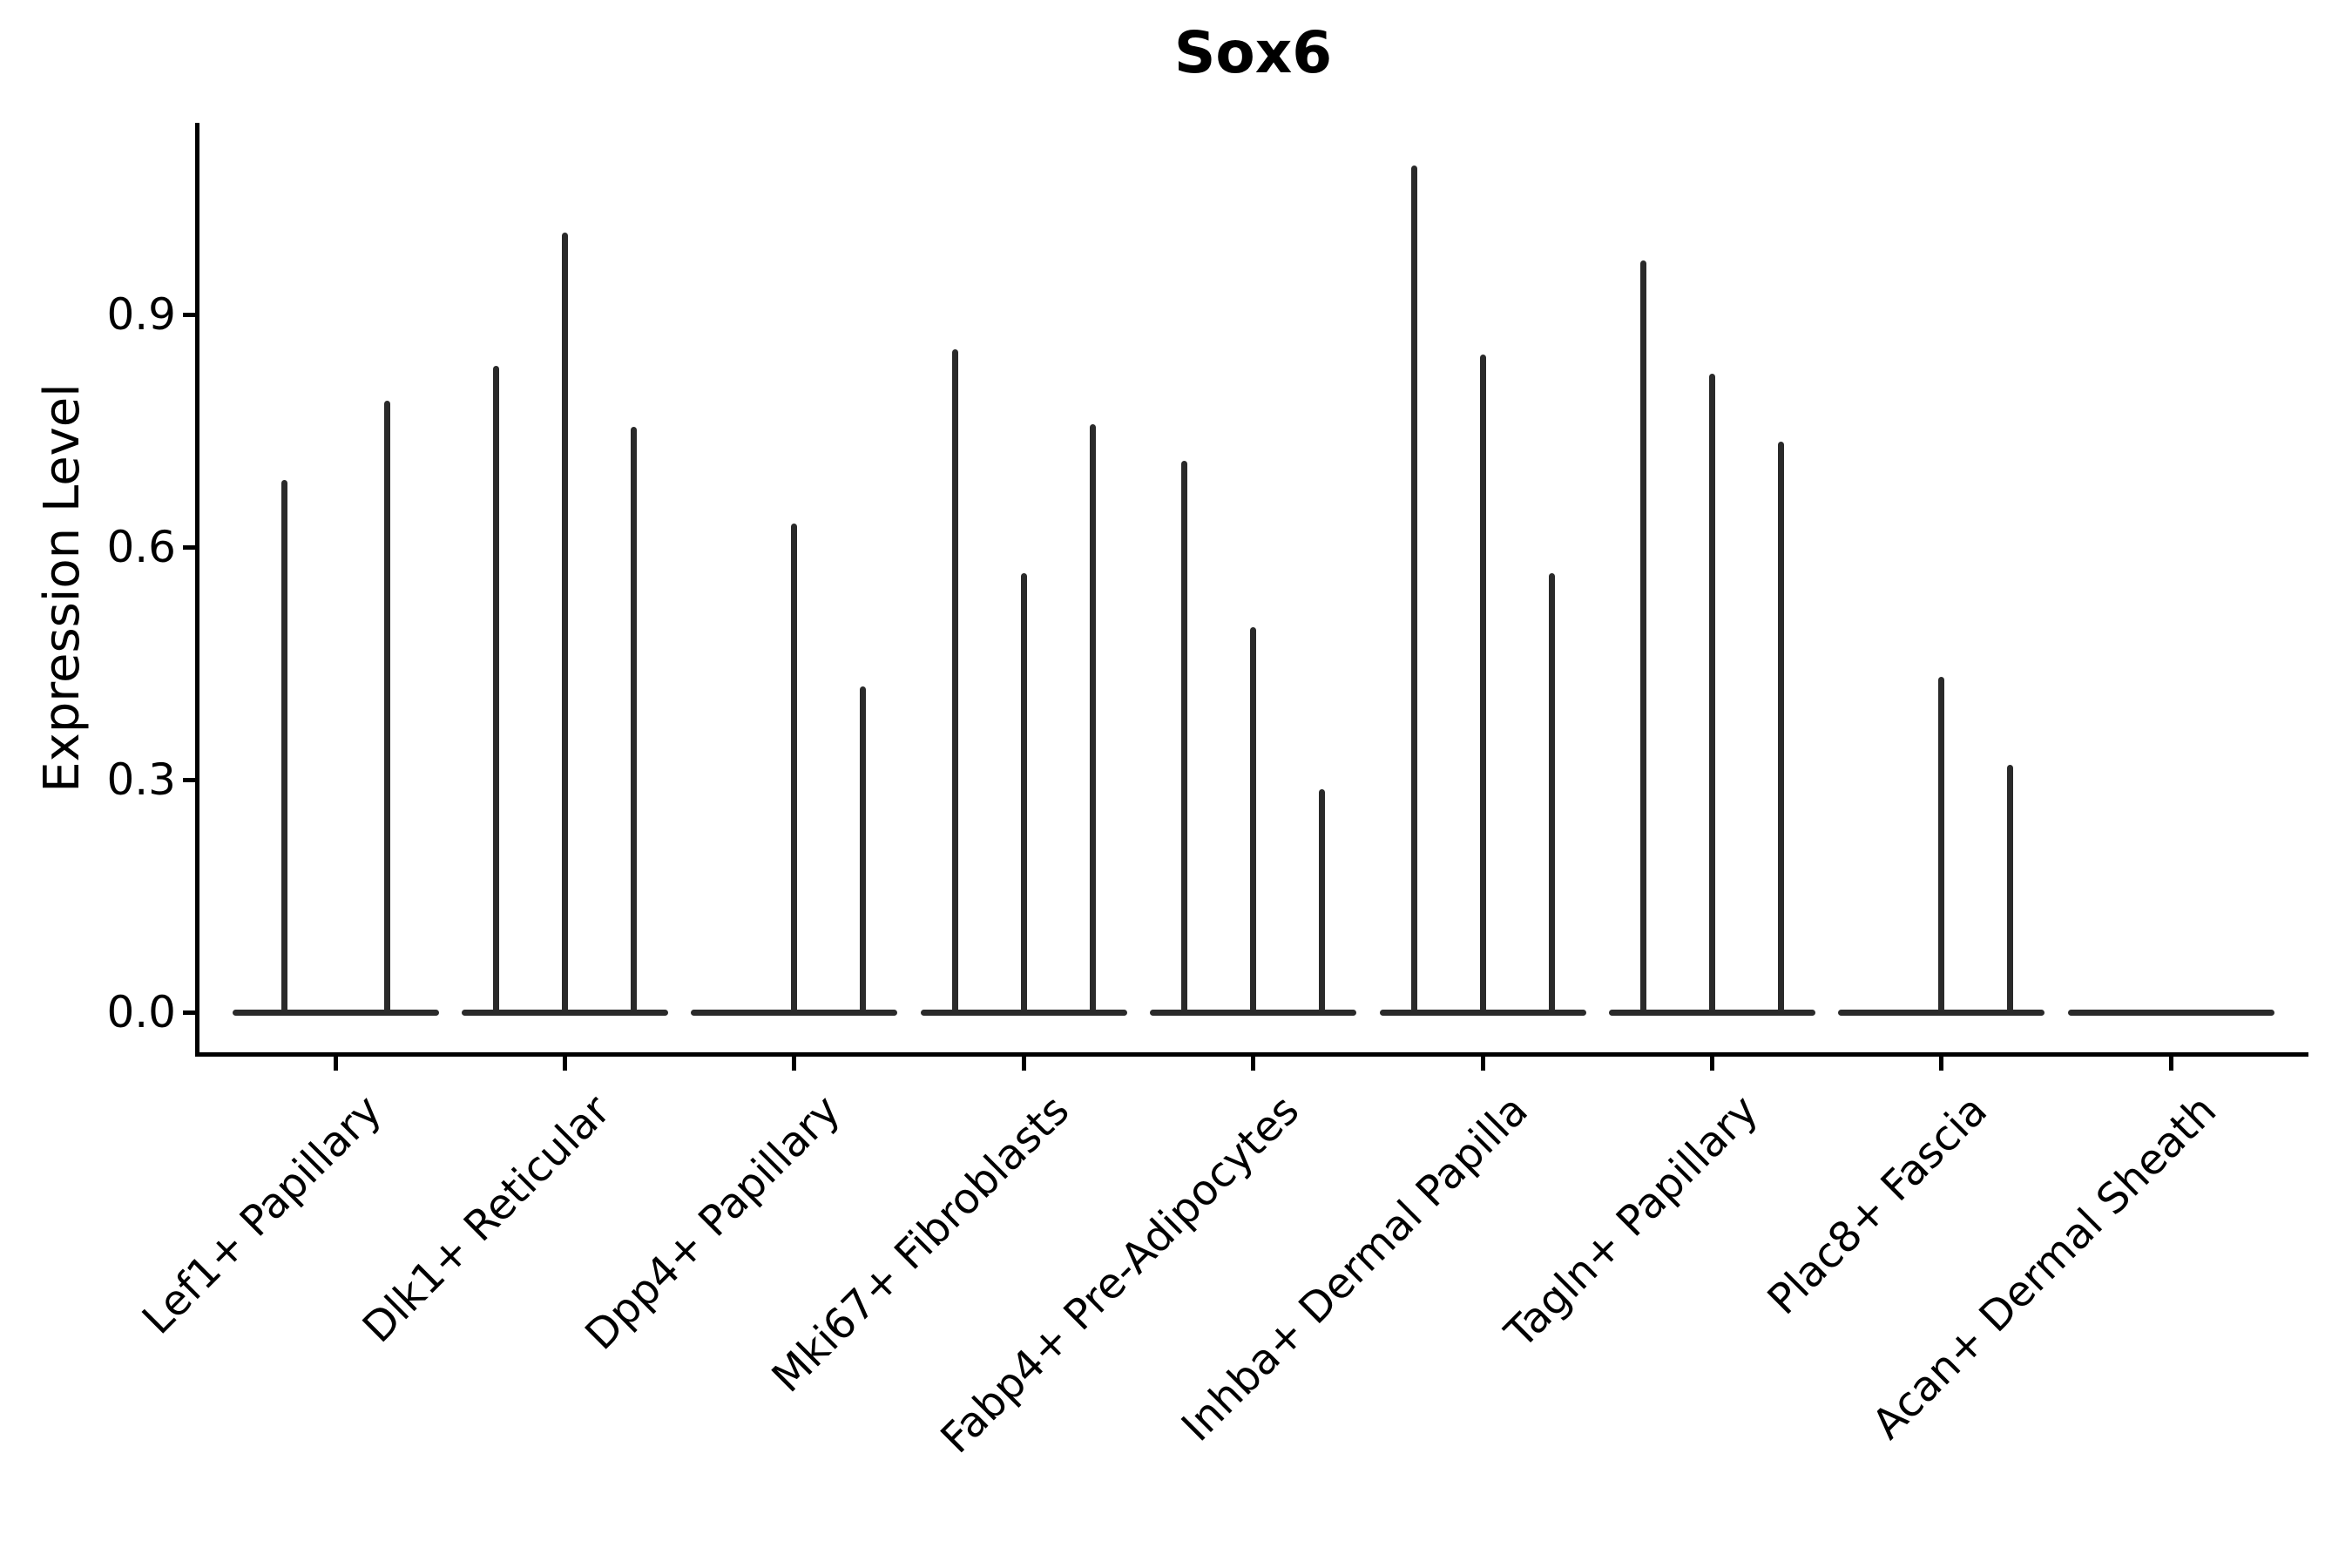 This screenshot has height=1568, width=2352. I want to click on x-tick-label: Lef1+ Papillary, so click(261, 1214).